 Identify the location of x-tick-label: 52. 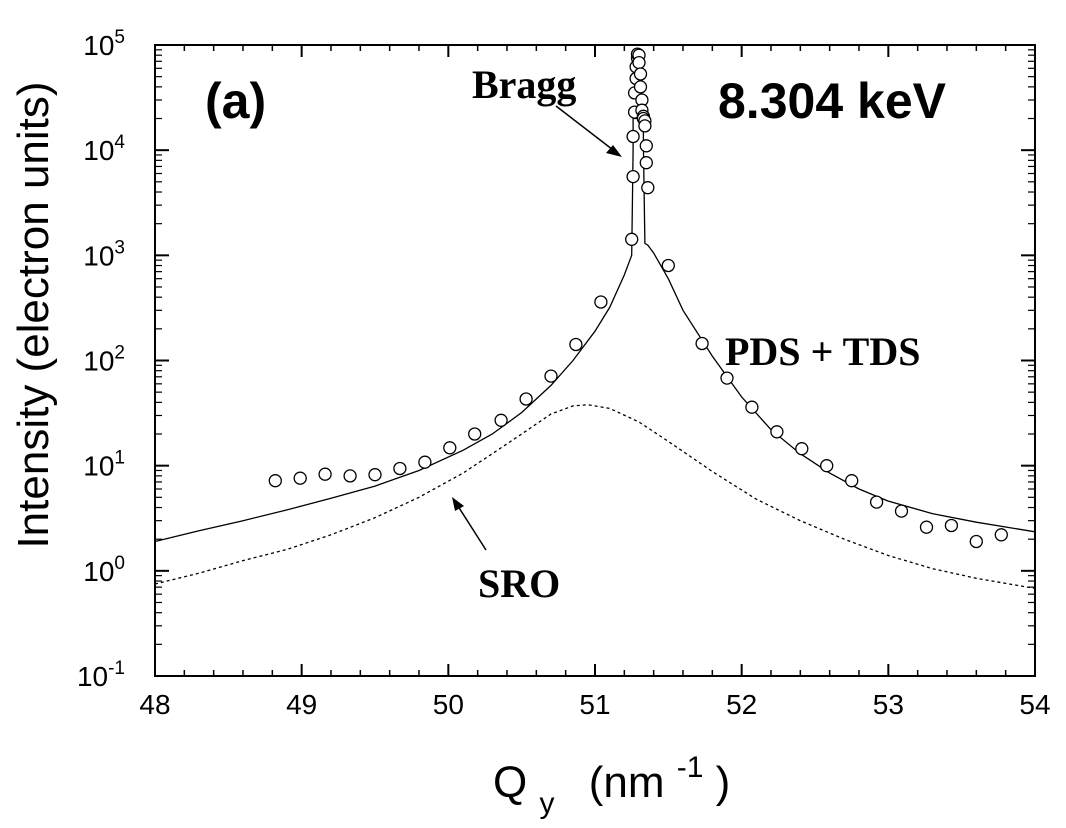
(741, 704).